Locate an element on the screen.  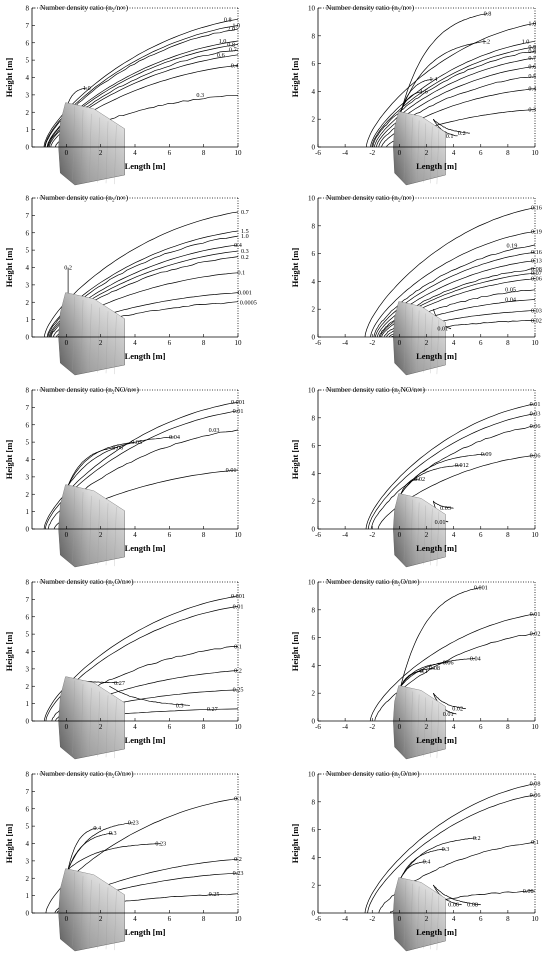
y-tick-label: 7 is located at coordinates (28, 408).